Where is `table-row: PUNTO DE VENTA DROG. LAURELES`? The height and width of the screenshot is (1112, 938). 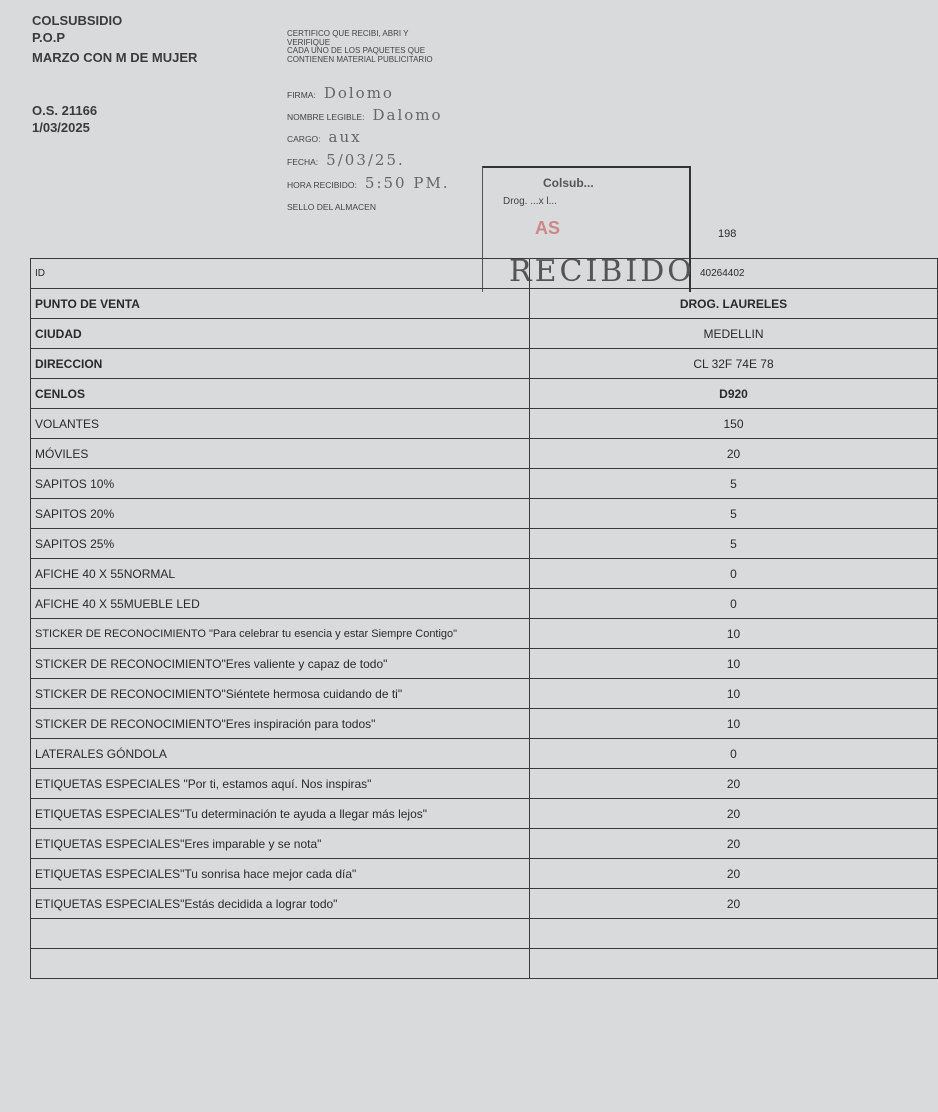 table-row: PUNTO DE VENTA DROG. LAURELES is located at coordinates (484, 303).